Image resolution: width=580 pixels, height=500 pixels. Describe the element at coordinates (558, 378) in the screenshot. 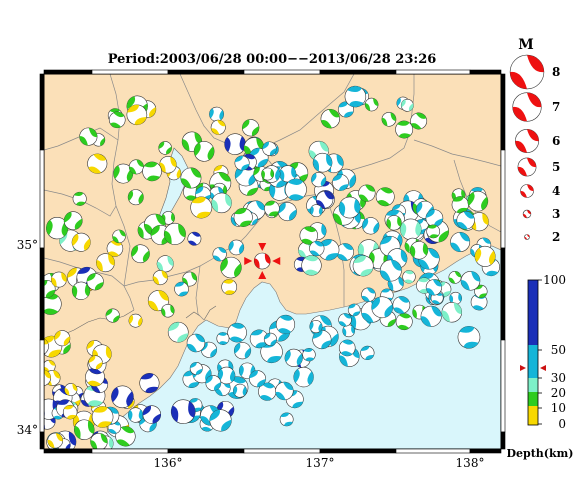

I see `depth-tick-label: 30` at that location.